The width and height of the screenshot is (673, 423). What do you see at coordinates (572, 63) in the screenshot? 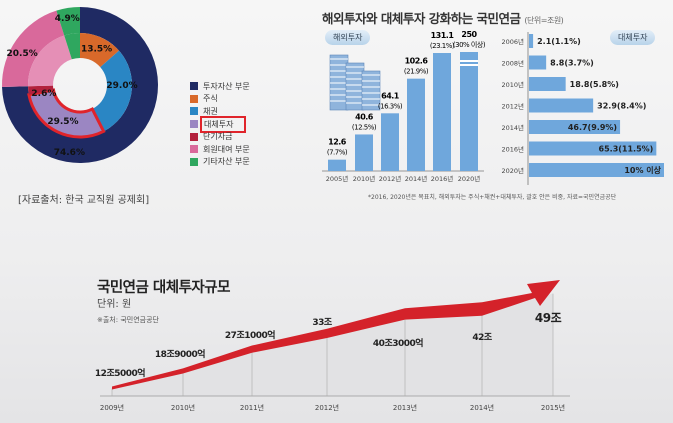
I see `alternative-bar-label: 8.8(3.7%)` at bounding box center [572, 63].